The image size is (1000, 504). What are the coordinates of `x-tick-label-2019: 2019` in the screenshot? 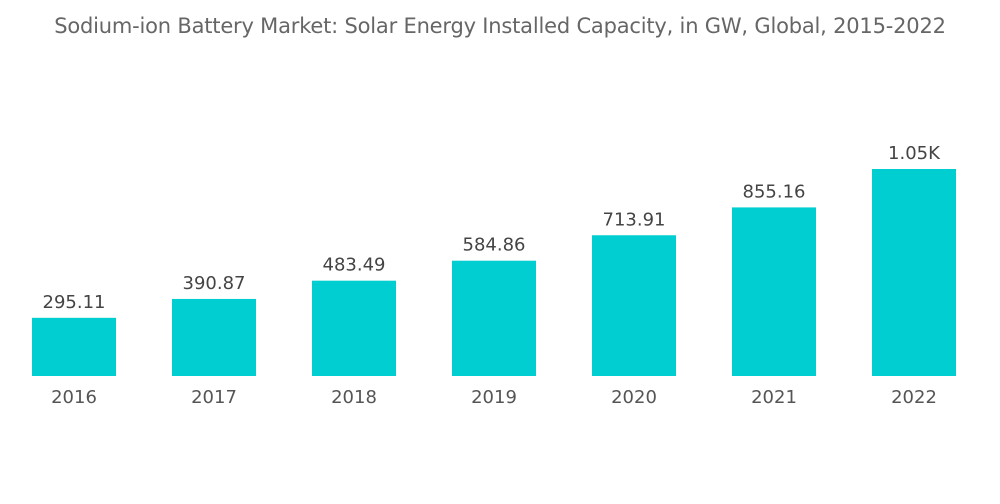 It's located at (494, 397).